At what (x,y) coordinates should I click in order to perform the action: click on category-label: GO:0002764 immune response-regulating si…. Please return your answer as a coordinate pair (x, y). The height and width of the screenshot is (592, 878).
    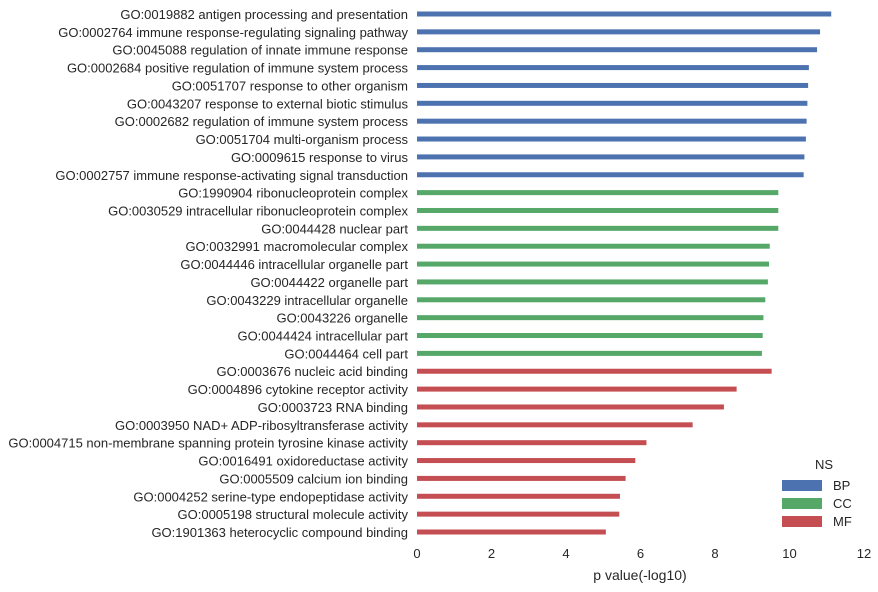
    Looking at the image, I should click on (233, 32).